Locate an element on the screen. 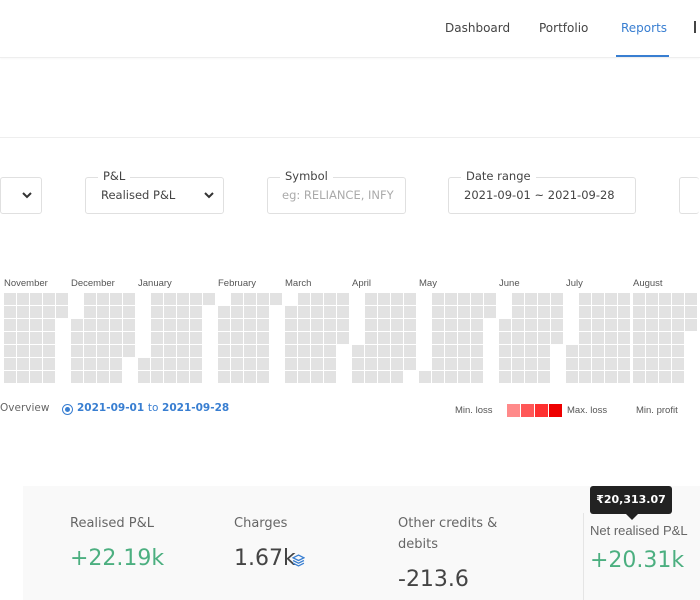 The image size is (700, 600). nav-clipped-item is located at coordinates (696, 27).